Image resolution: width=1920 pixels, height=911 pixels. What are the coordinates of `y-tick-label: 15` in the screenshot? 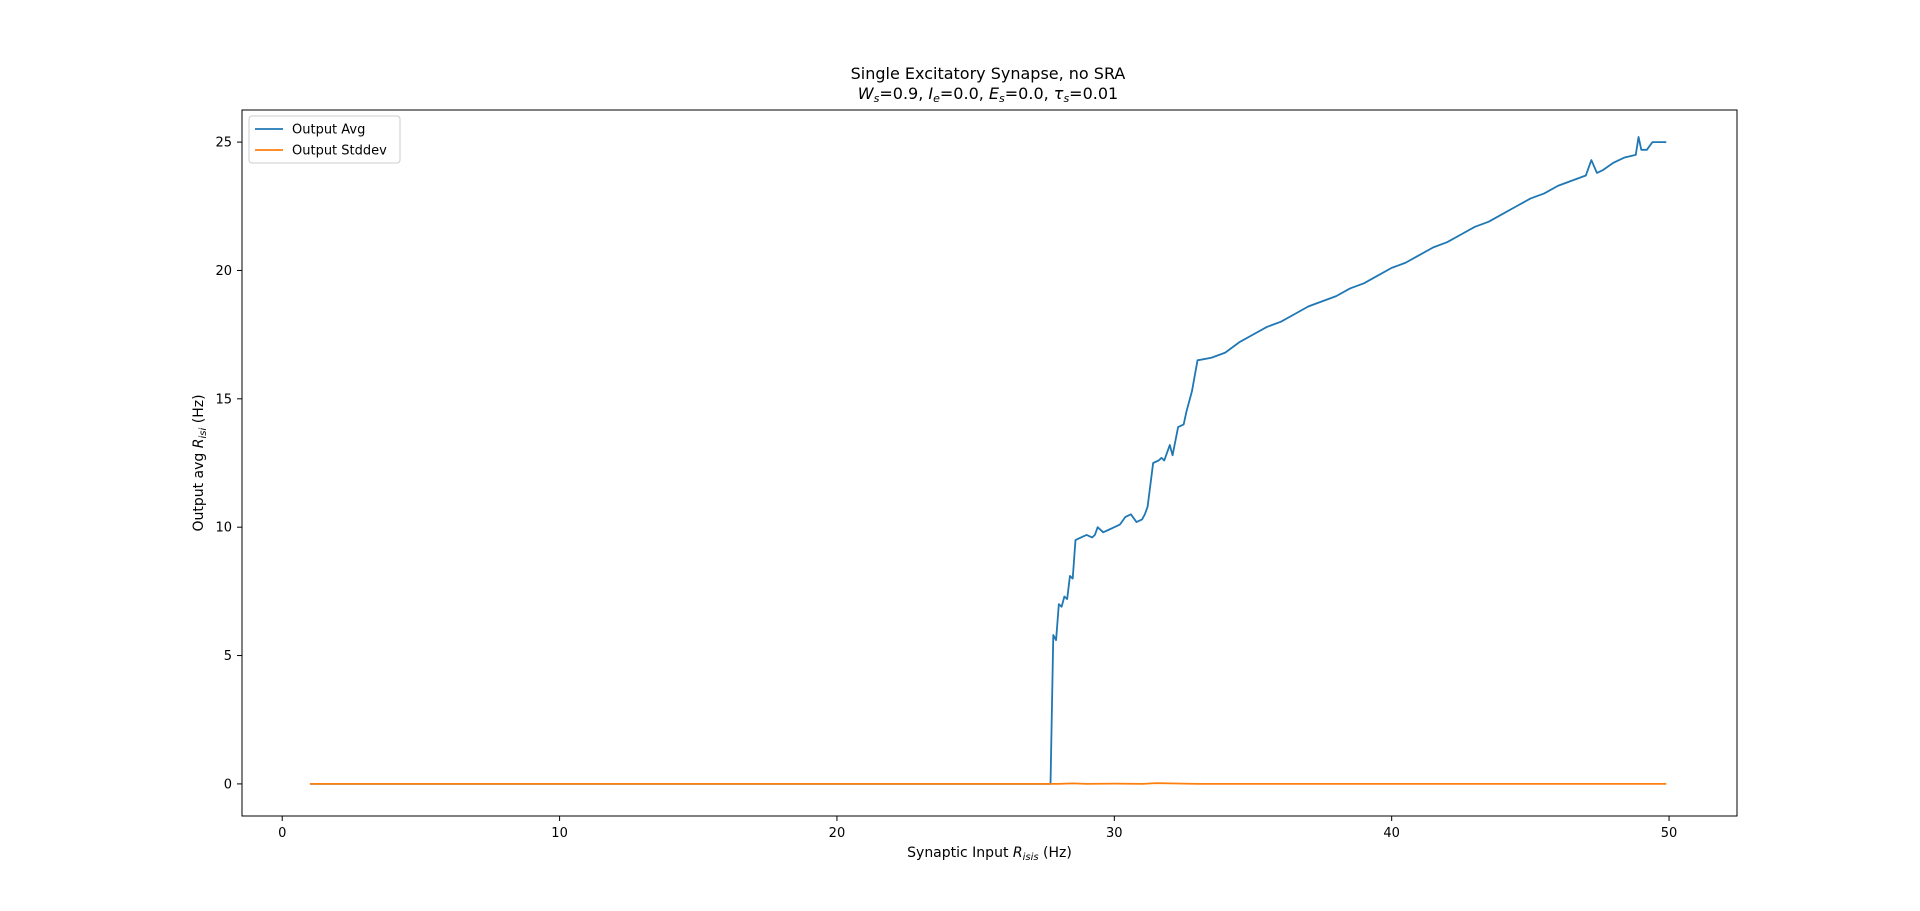 It's located at (223, 399).